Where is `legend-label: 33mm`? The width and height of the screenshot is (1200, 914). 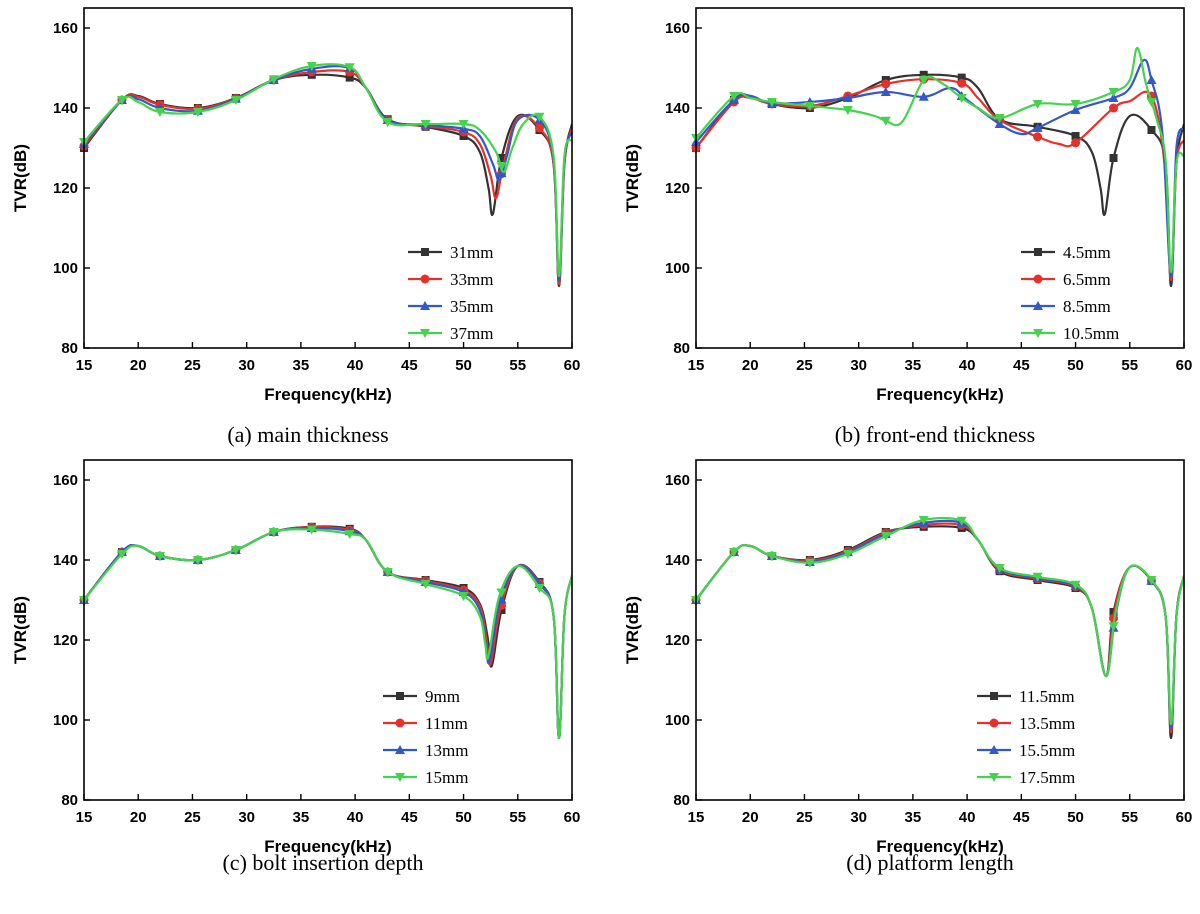
legend-label: 33mm is located at coordinates (471, 279).